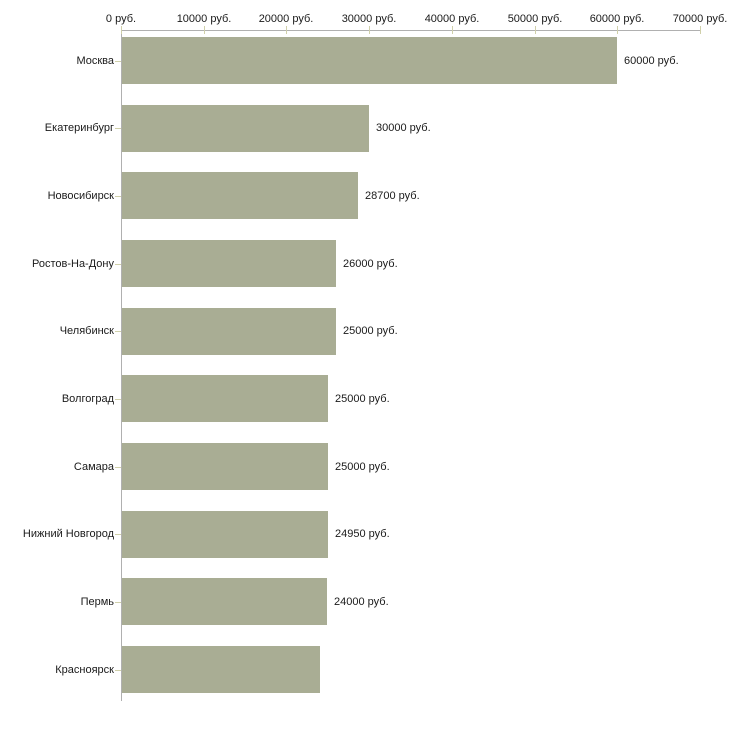  What do you see at coordinates (68, 534) in the screenshot?
I see `category-label: Нижний Новгород` at bounding box center [68, 534].